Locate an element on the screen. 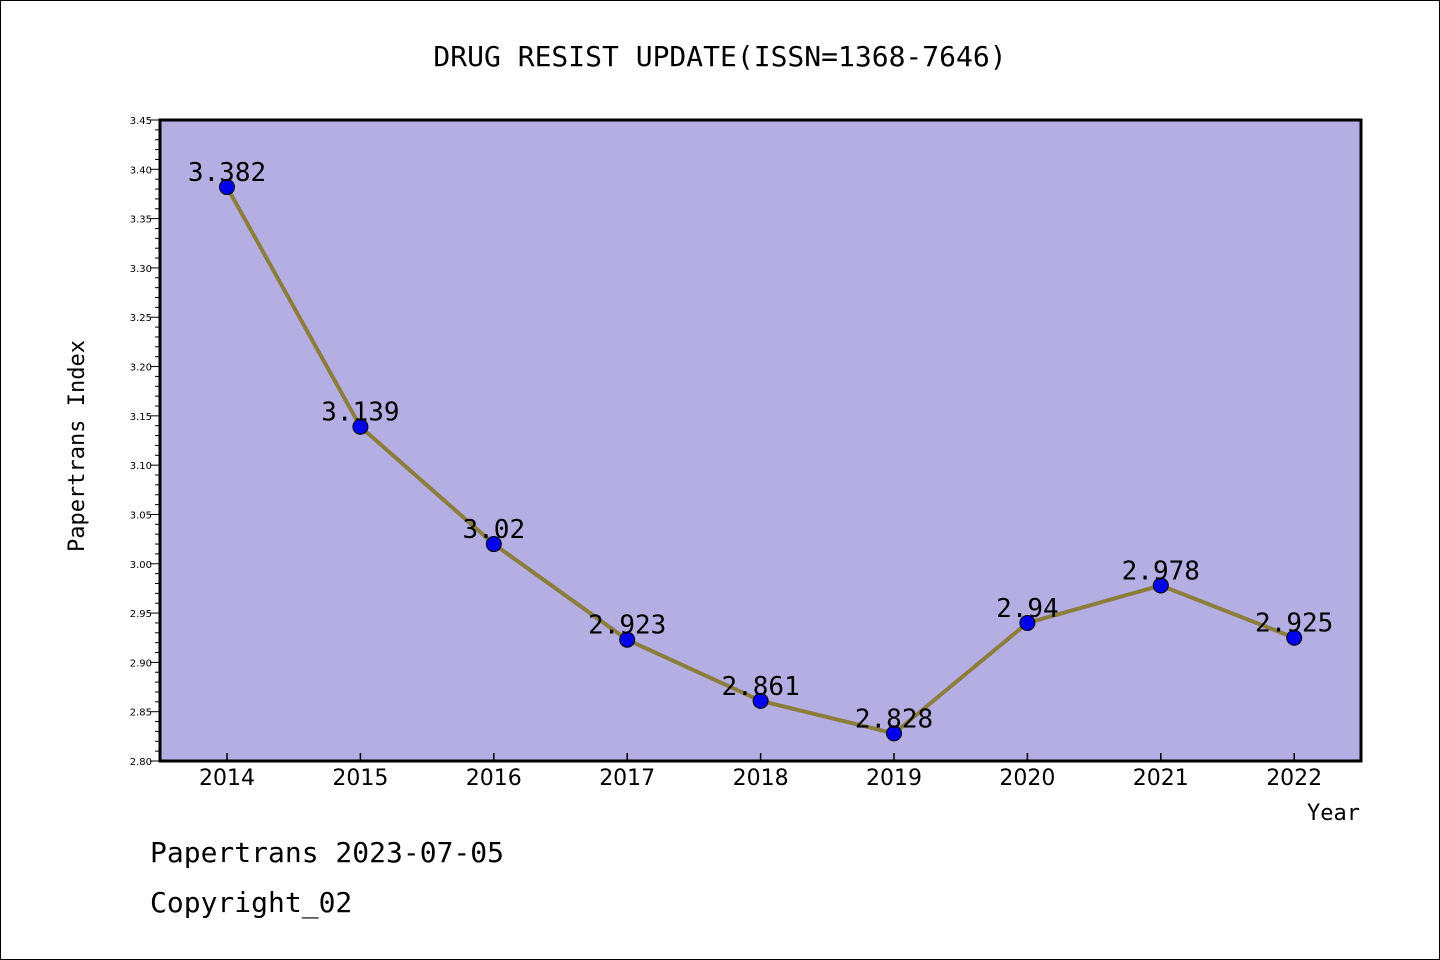 This screenshot has width=1440, height=960. y-tick-label: 3.20 is located at coordinates (141, 368).